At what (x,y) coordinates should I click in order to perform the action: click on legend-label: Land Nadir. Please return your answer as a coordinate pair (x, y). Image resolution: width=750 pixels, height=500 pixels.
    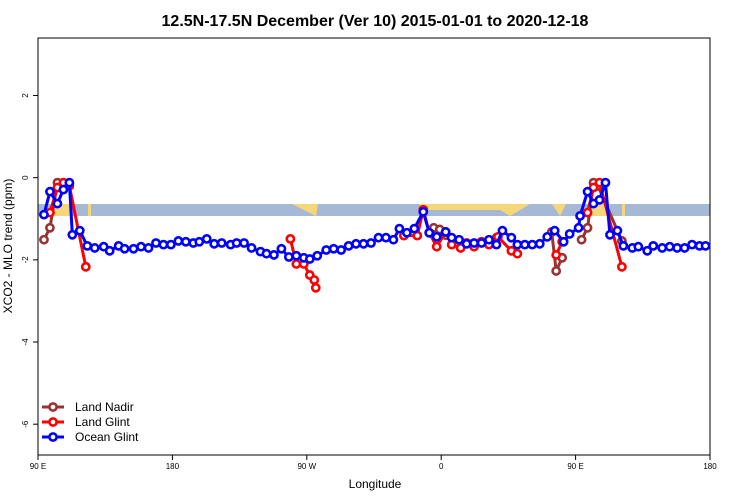
    Looking at the image, I should click on (104, 407).